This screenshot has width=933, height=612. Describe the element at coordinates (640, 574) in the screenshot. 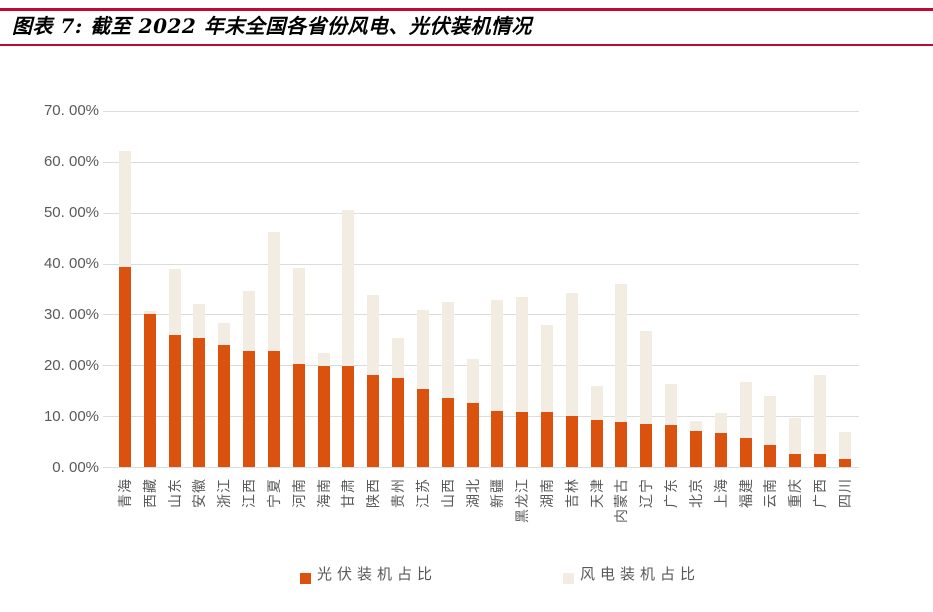

I see `legend-label-wind: 风电装机占比` at that location.